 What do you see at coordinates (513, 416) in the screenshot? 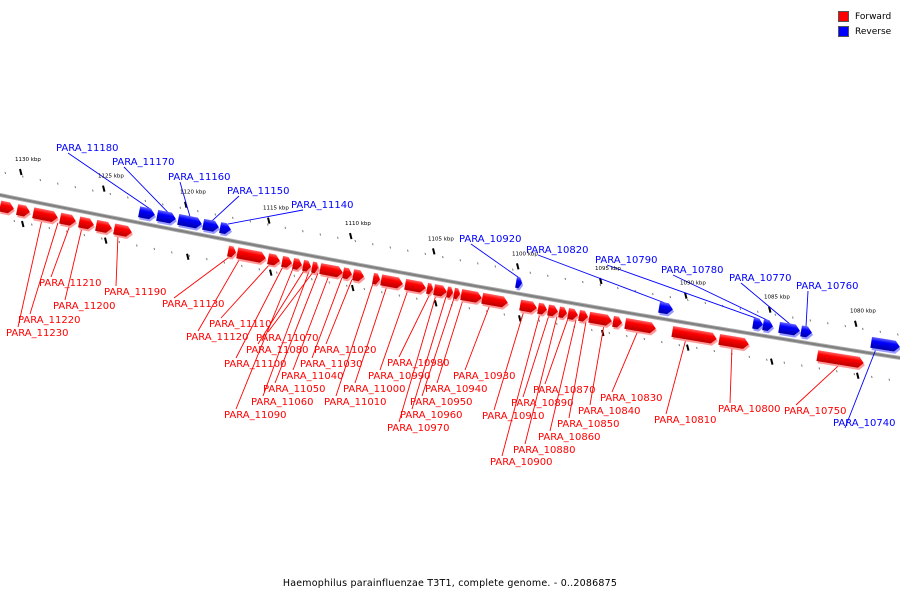
I see `gene-label: PARA_10910` at bounding box center [513, 416].